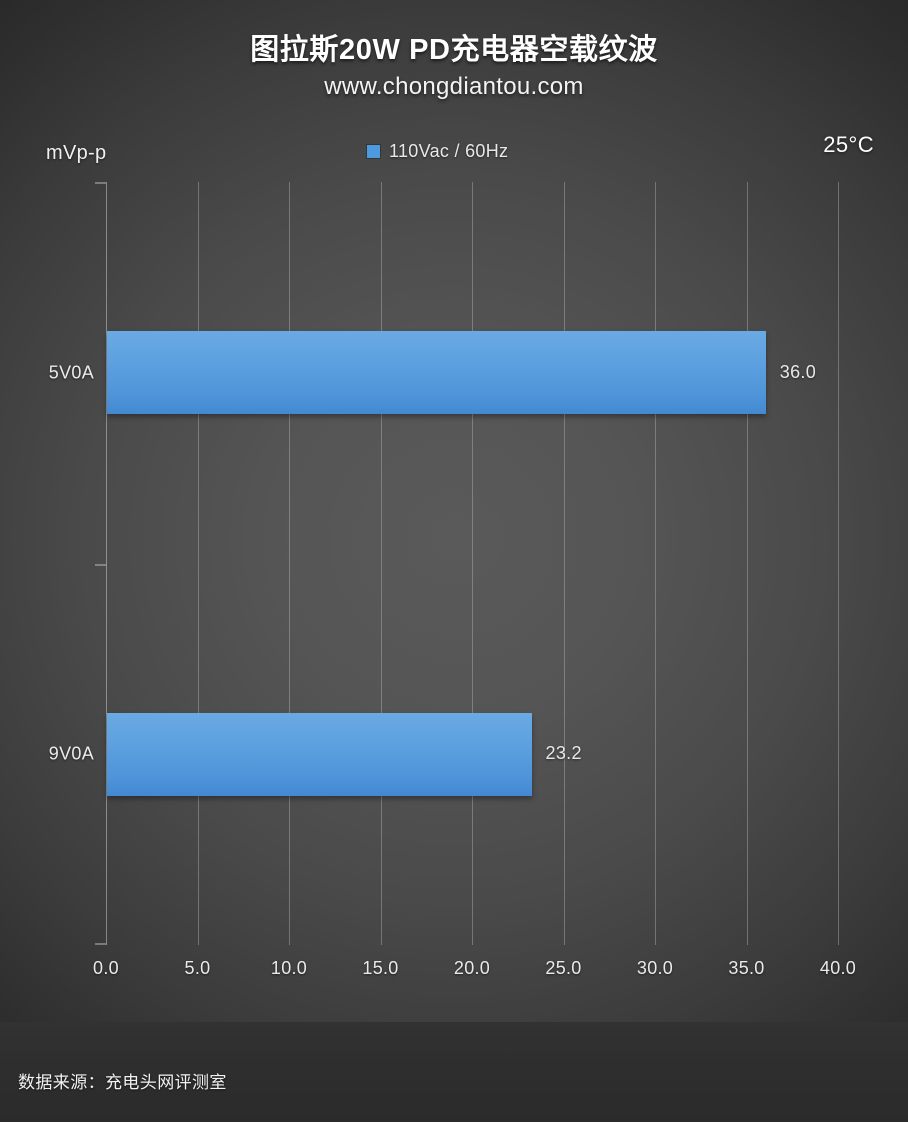 This screenshot has width=908, height=1122. Describe the element at coordinates (563, 968) in the screenshot. I see `x-axis-tick-label: 25.0` at that location.